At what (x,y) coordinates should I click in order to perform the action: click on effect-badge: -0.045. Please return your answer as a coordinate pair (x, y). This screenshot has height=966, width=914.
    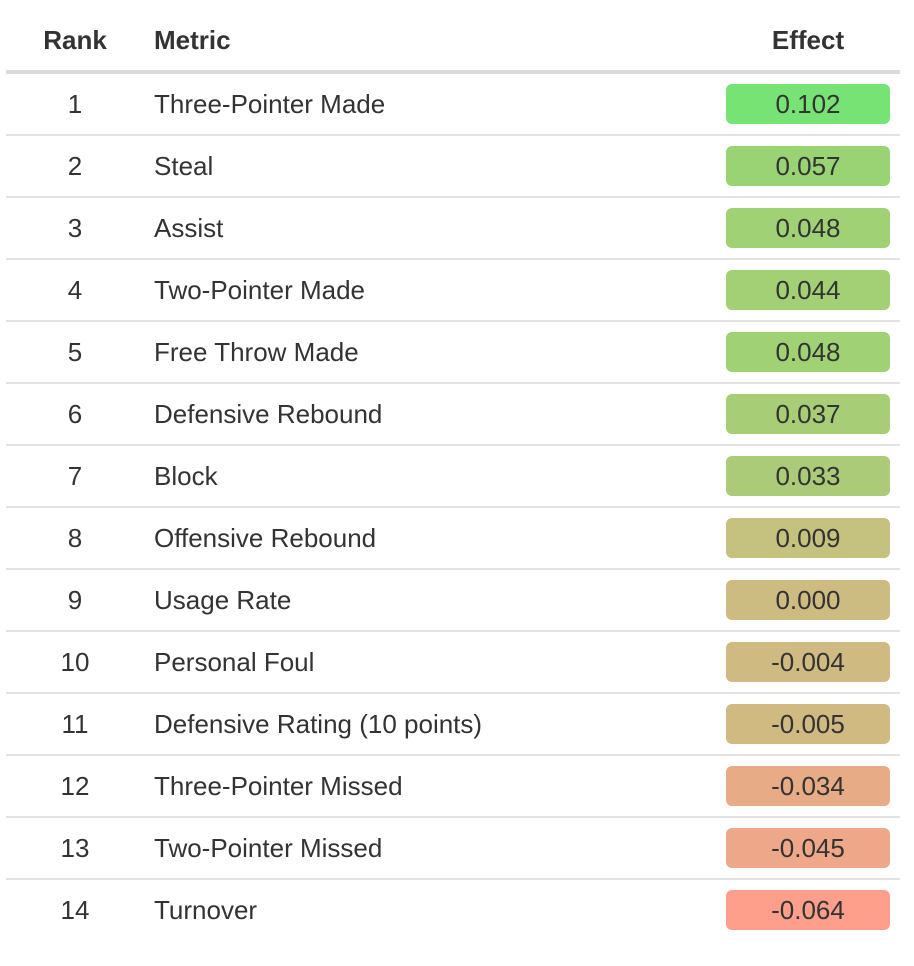
    Looking at the image, I should click on (808, 848).